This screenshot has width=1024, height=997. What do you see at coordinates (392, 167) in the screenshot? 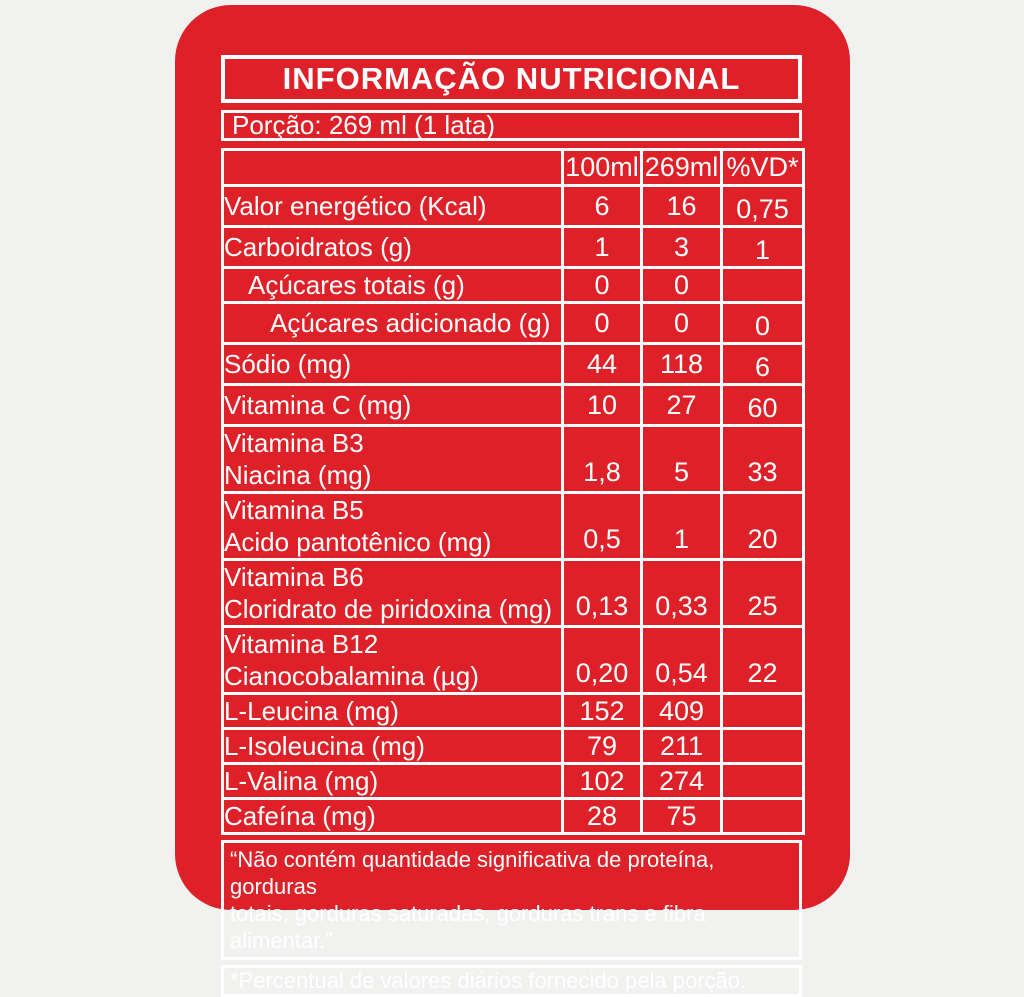
I see `nutrient-column-header-empty` at bounding box center [392, 167].